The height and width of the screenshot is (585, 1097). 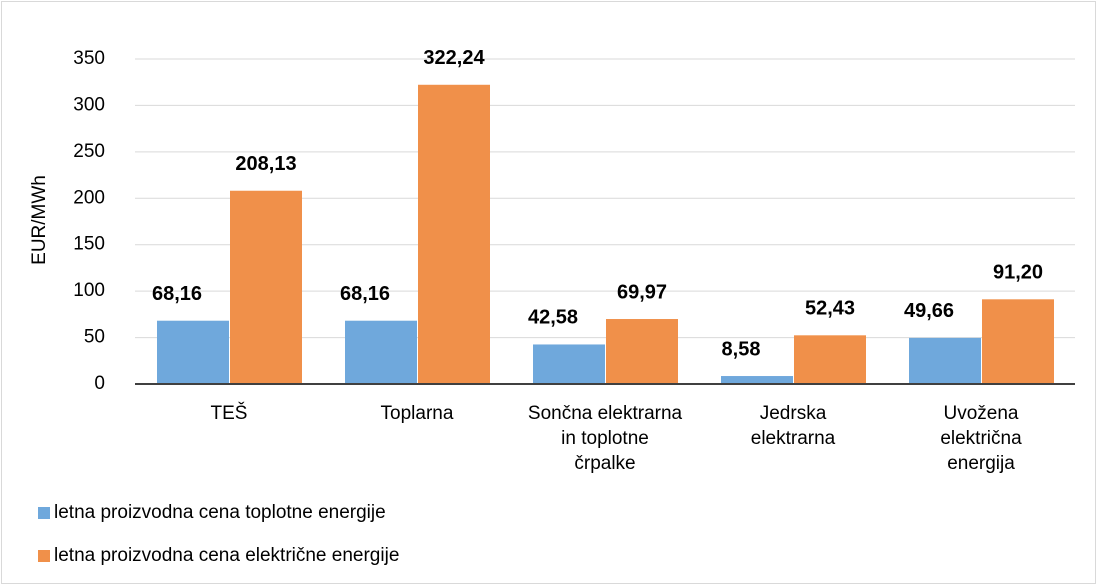 I want to click on value-label: 69,97, so click(x=642, y=292).